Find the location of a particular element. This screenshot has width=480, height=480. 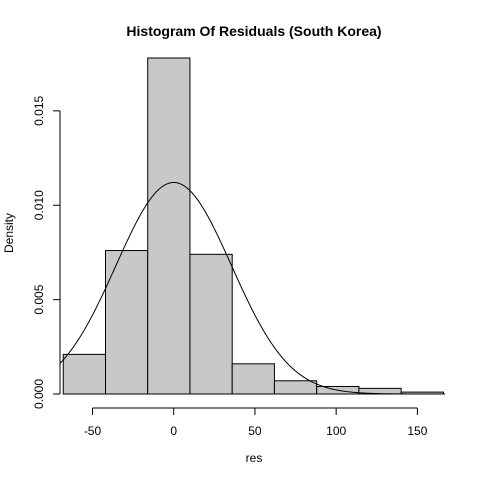

x-tick-label-150: 150 is located at coordinates (417, 431).